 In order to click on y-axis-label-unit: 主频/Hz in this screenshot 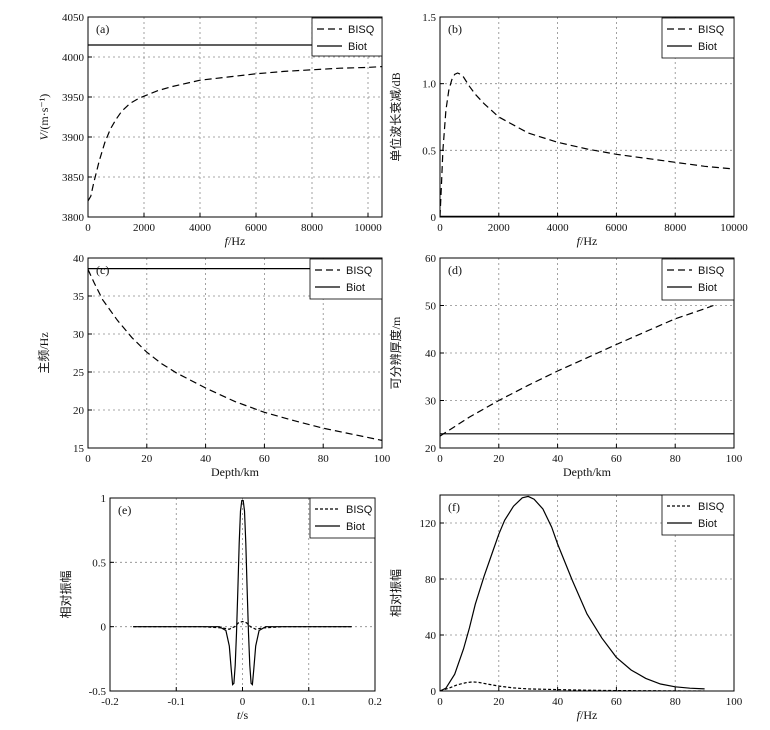, I will do `click(44, 352)`.